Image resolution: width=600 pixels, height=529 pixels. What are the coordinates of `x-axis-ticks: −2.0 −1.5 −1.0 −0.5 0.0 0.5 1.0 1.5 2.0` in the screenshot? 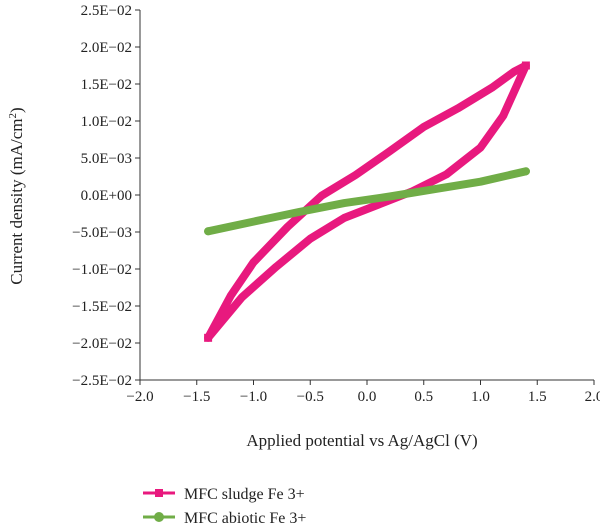 It's located at (363, 392).